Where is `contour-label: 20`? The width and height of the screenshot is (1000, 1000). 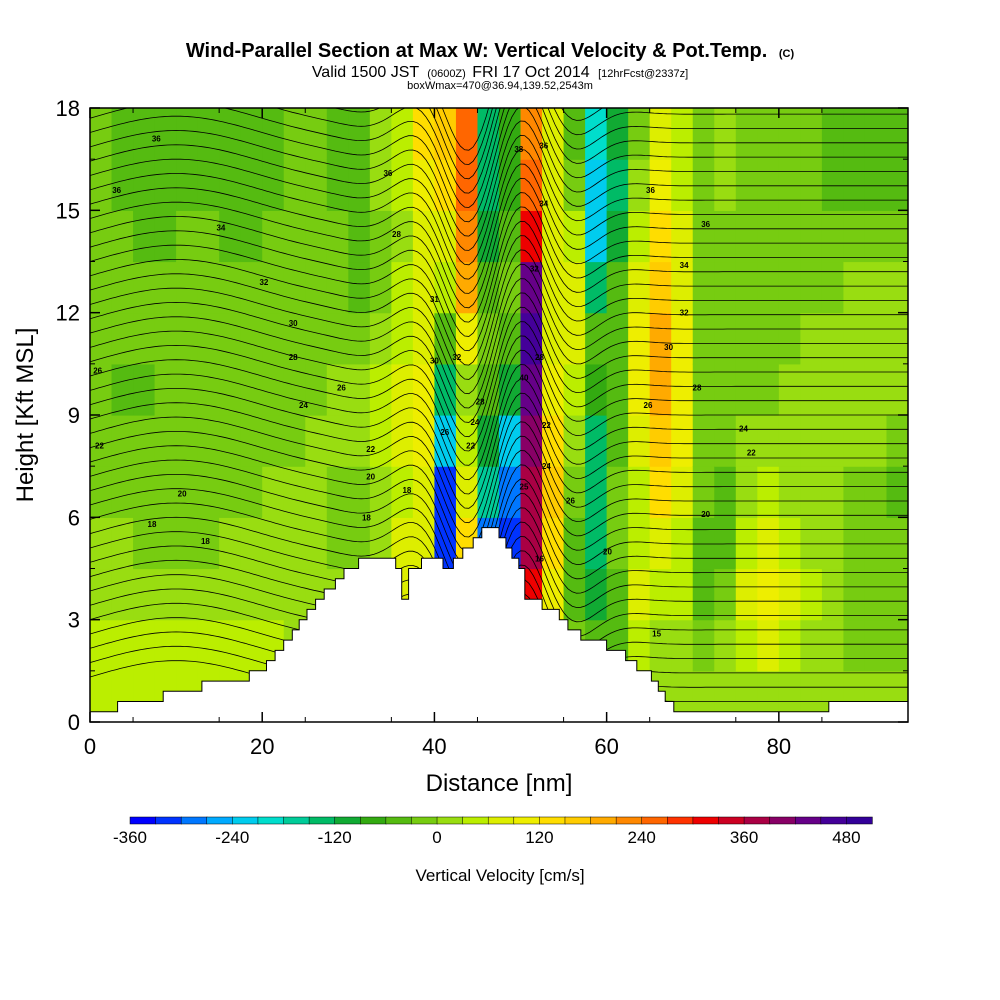
contour-label: 20 is located at coordinates (705, 514).